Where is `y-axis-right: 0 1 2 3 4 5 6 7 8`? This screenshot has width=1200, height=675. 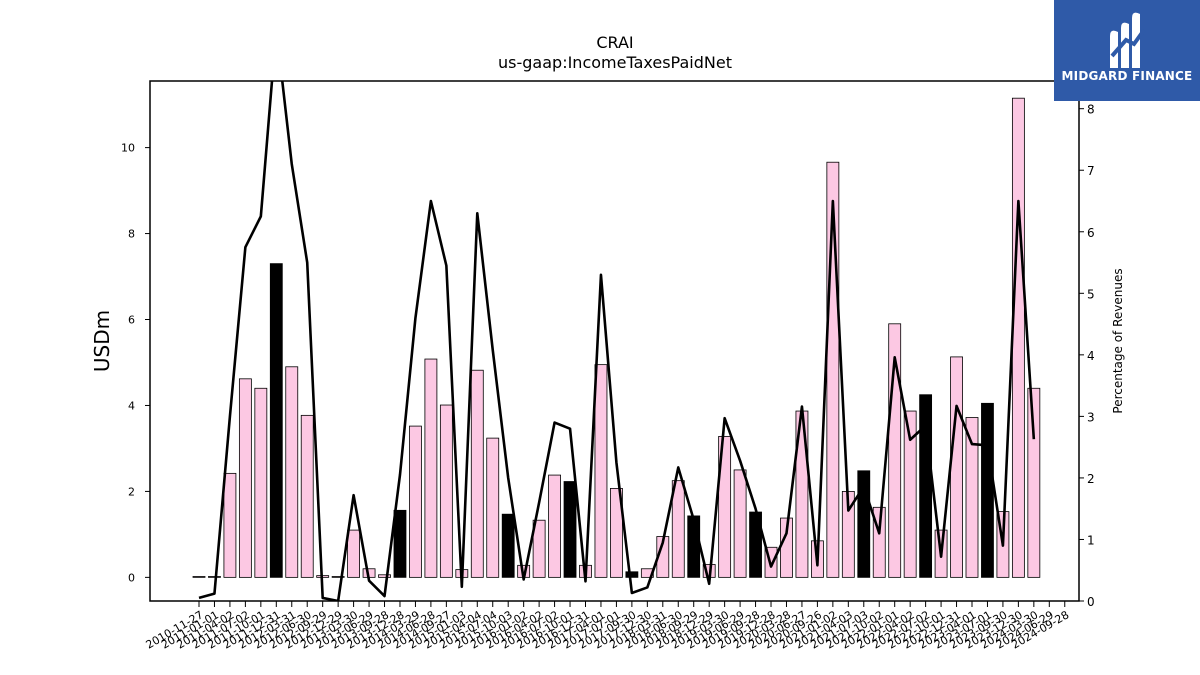
y-axis-right: 0 1 2 3 4 5 6 7 8 is located at coordinates (1087, 356).